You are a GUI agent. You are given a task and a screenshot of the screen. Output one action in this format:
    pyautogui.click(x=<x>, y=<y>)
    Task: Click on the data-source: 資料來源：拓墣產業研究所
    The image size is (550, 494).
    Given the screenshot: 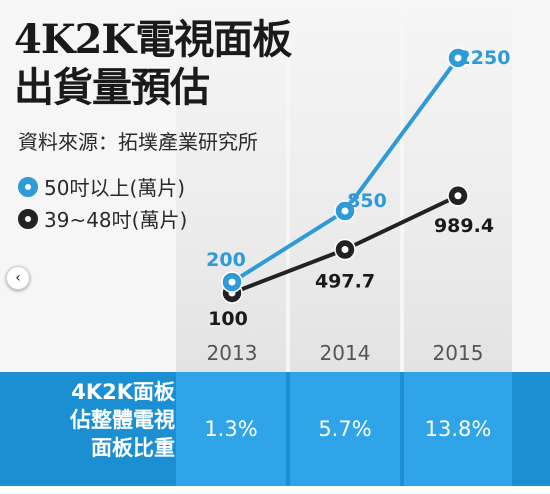 What is the action you would take?
    pyautogui.click(x=138, y=142)
    